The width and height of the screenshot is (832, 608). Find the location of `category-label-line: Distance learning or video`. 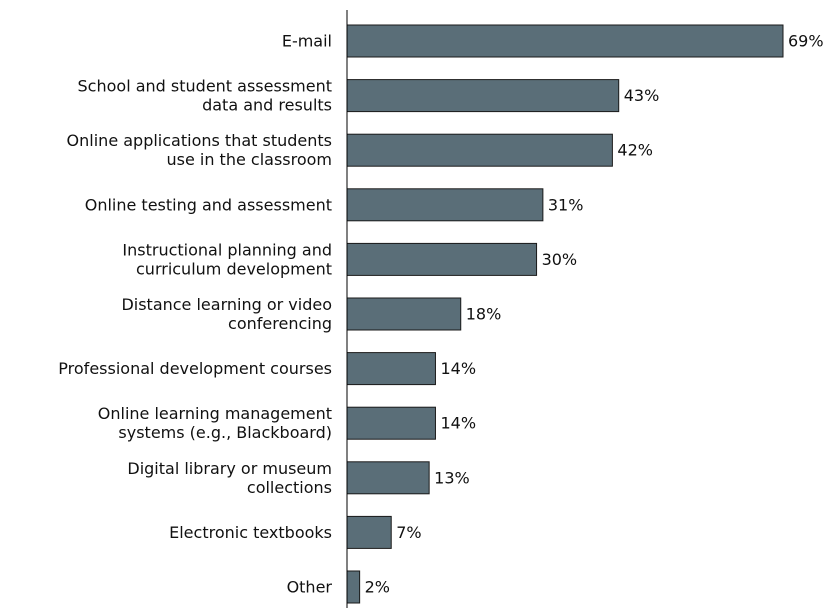

category-label-line: Distance learning or video is located at coordinates (226, 304).